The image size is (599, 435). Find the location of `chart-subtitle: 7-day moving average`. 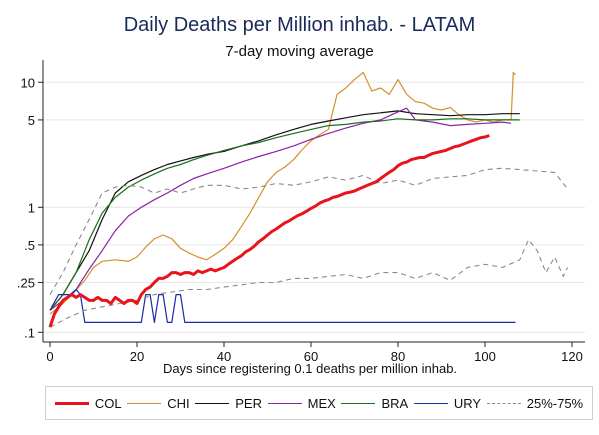

chart-subtitle: 7-day moving average is located at coordinates (299, 51).